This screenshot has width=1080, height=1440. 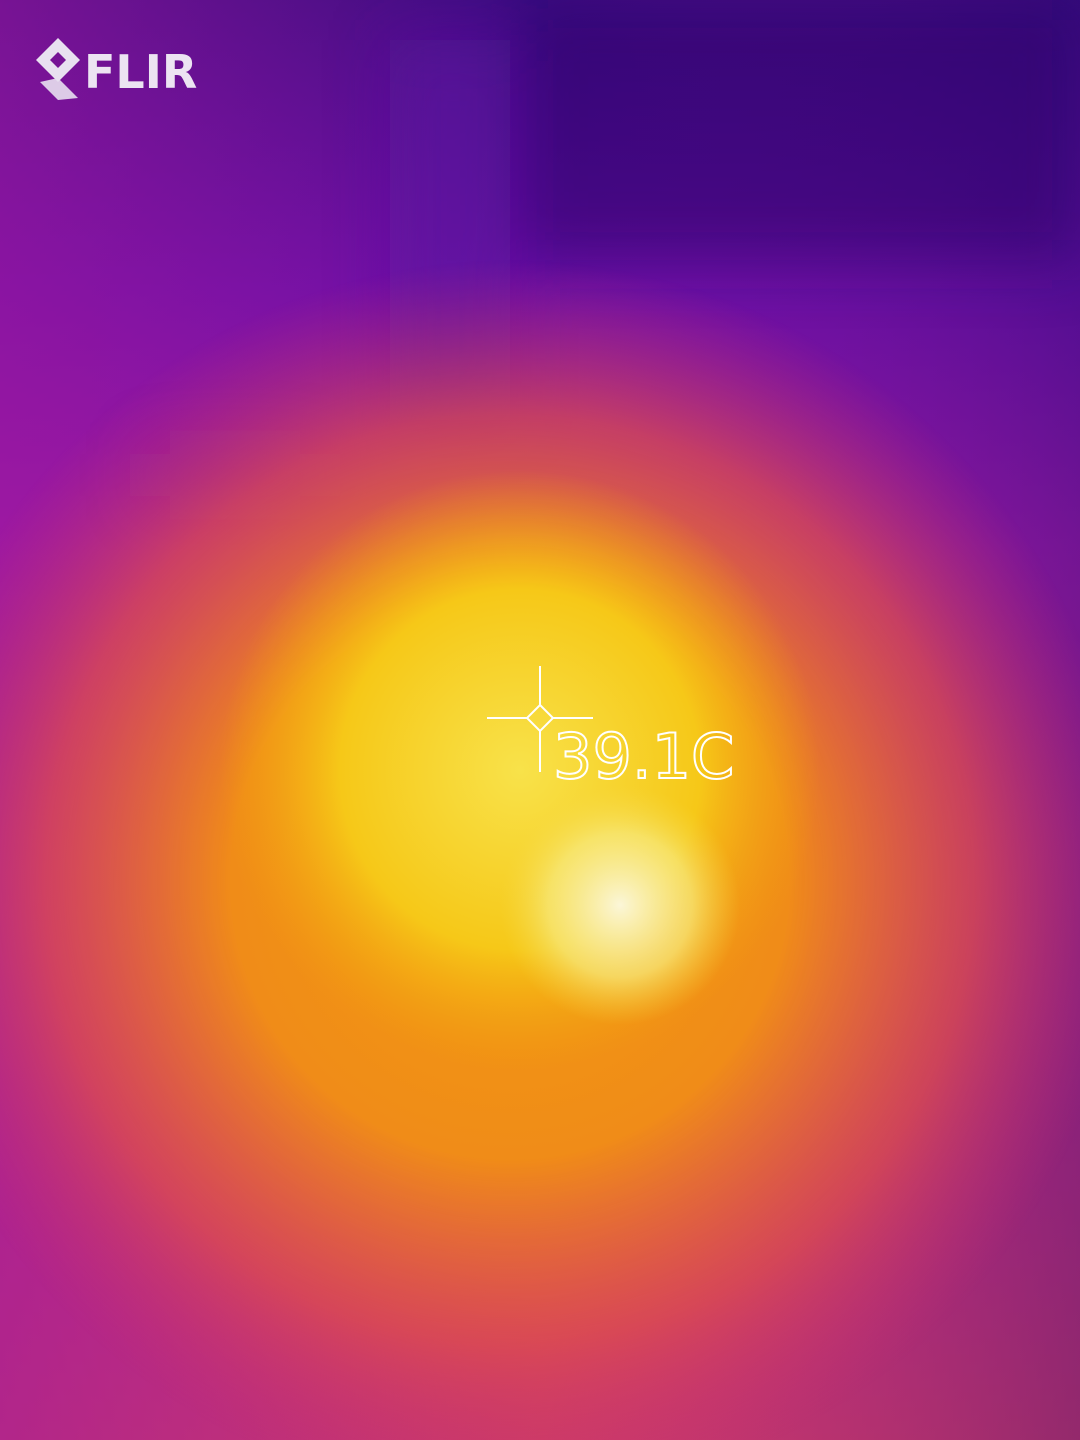 I want to click on logo-text: FLIR, so click(x=140, y=72).